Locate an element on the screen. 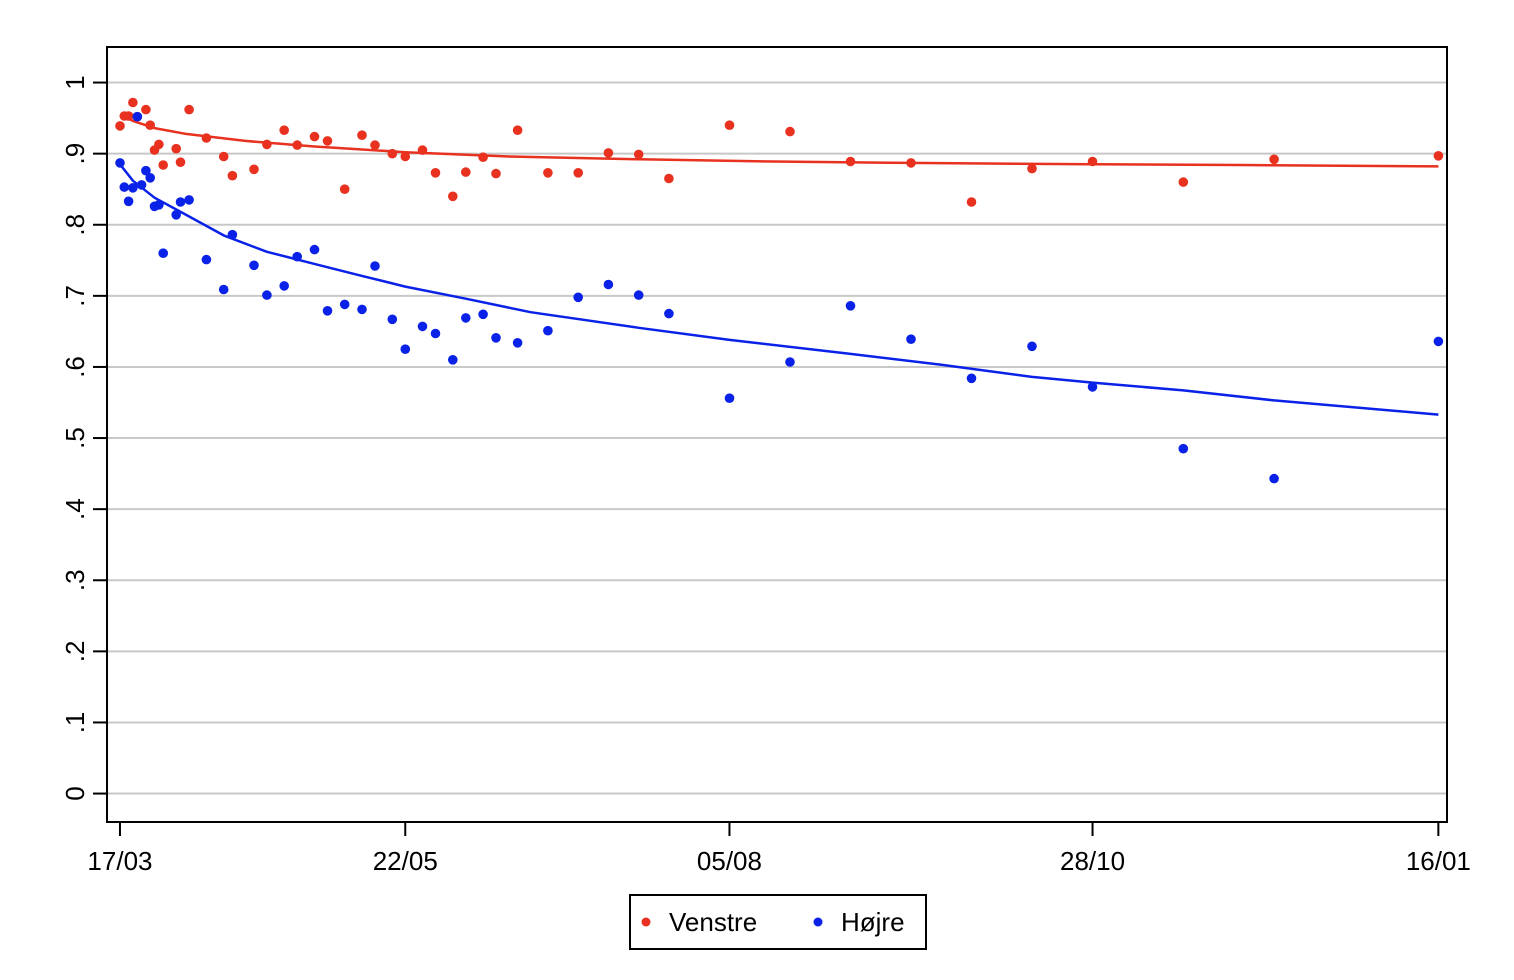 This screenshot has width=1514, height=980. fit-line-venstre is located at coordinates (779, 140).